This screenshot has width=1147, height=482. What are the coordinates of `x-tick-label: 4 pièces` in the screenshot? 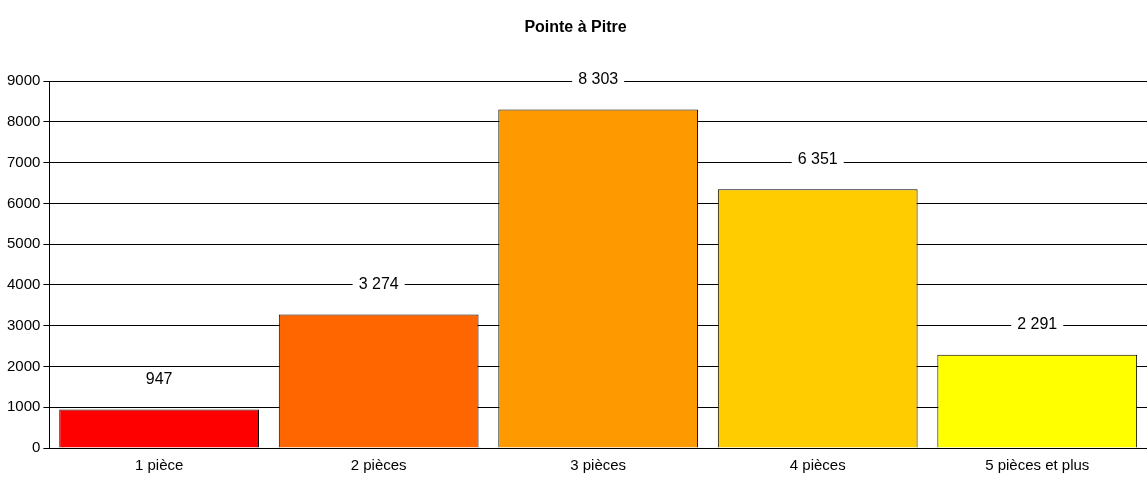 It's located at (817, 465).